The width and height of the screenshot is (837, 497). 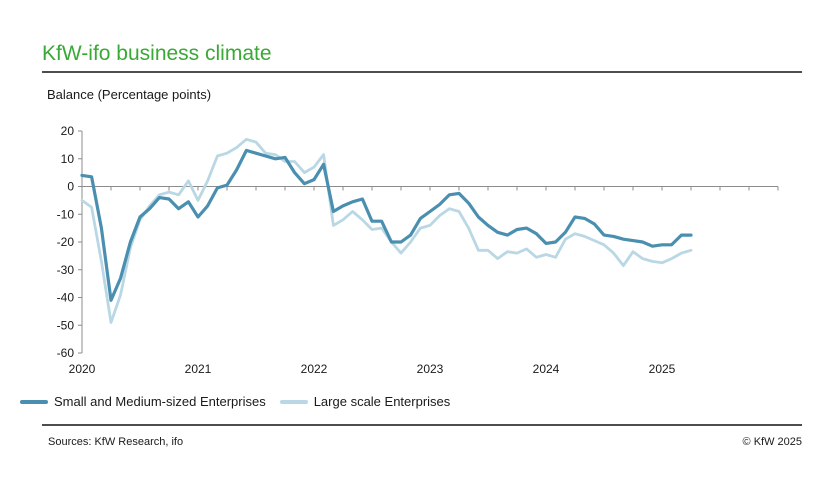 I want to click on legend-label-sme: Small and Medium-sized Enterprises, so click(x=160, y=401).